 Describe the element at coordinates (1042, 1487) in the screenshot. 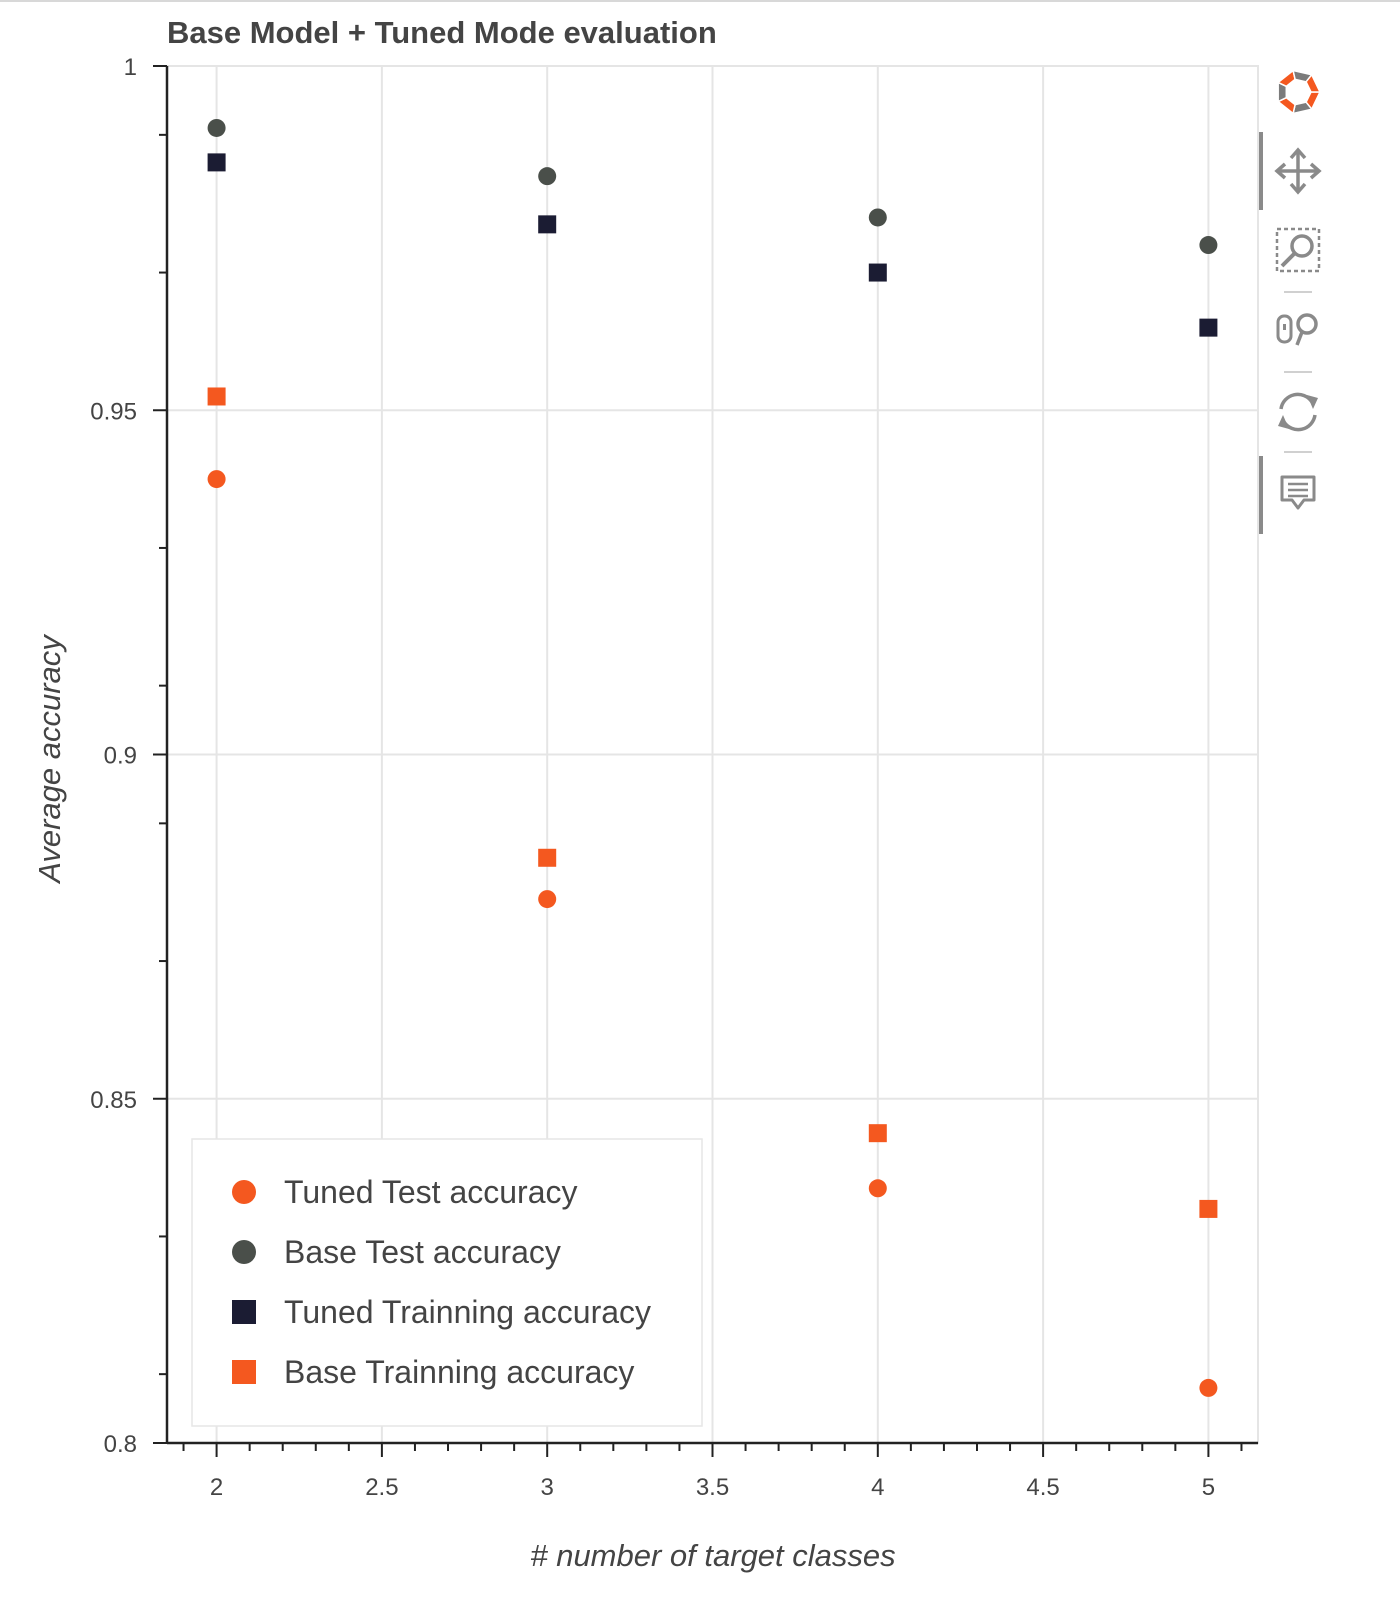

I see `x-tick-label: 4.5` at that location.